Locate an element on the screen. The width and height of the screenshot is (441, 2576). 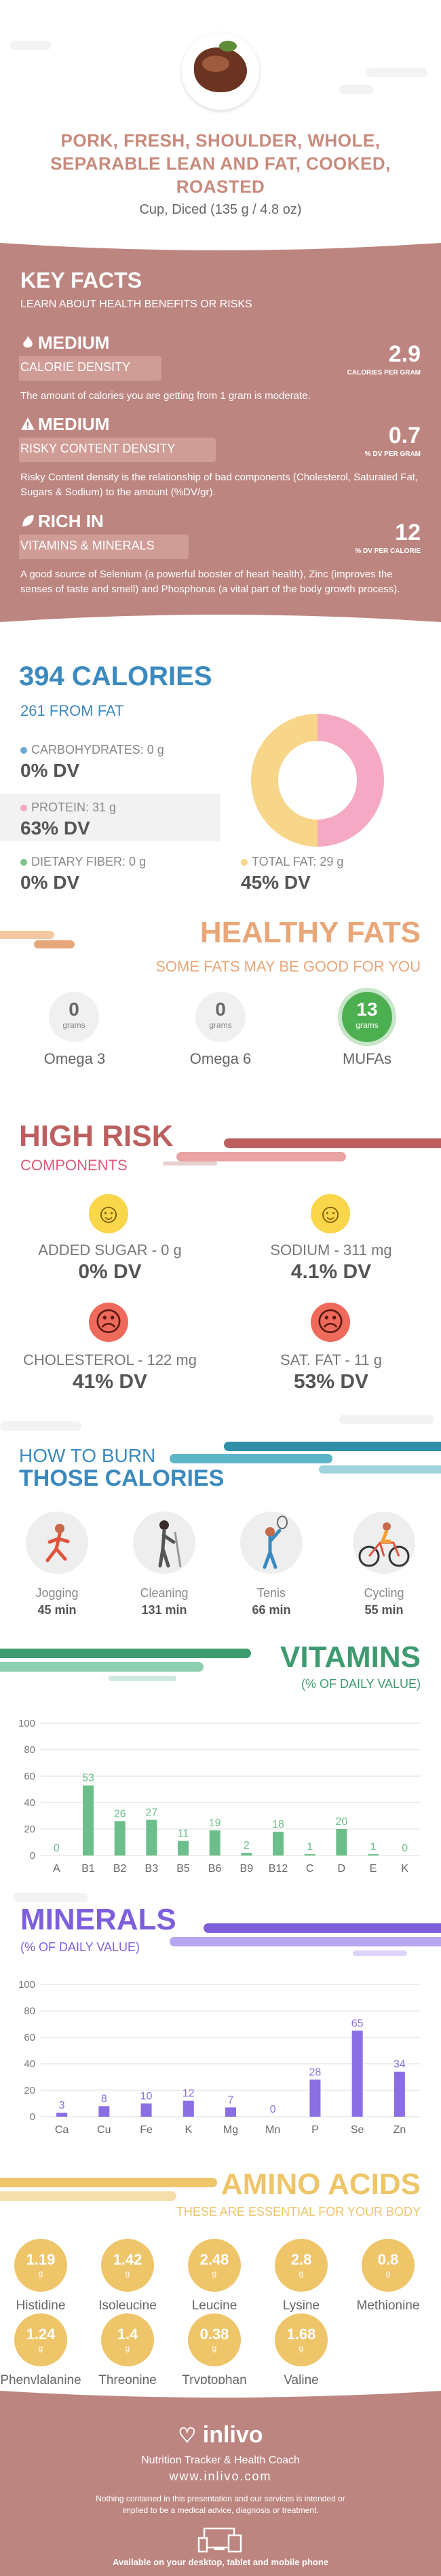
amino-label: Lysine is located at coordinates (301, 2306).